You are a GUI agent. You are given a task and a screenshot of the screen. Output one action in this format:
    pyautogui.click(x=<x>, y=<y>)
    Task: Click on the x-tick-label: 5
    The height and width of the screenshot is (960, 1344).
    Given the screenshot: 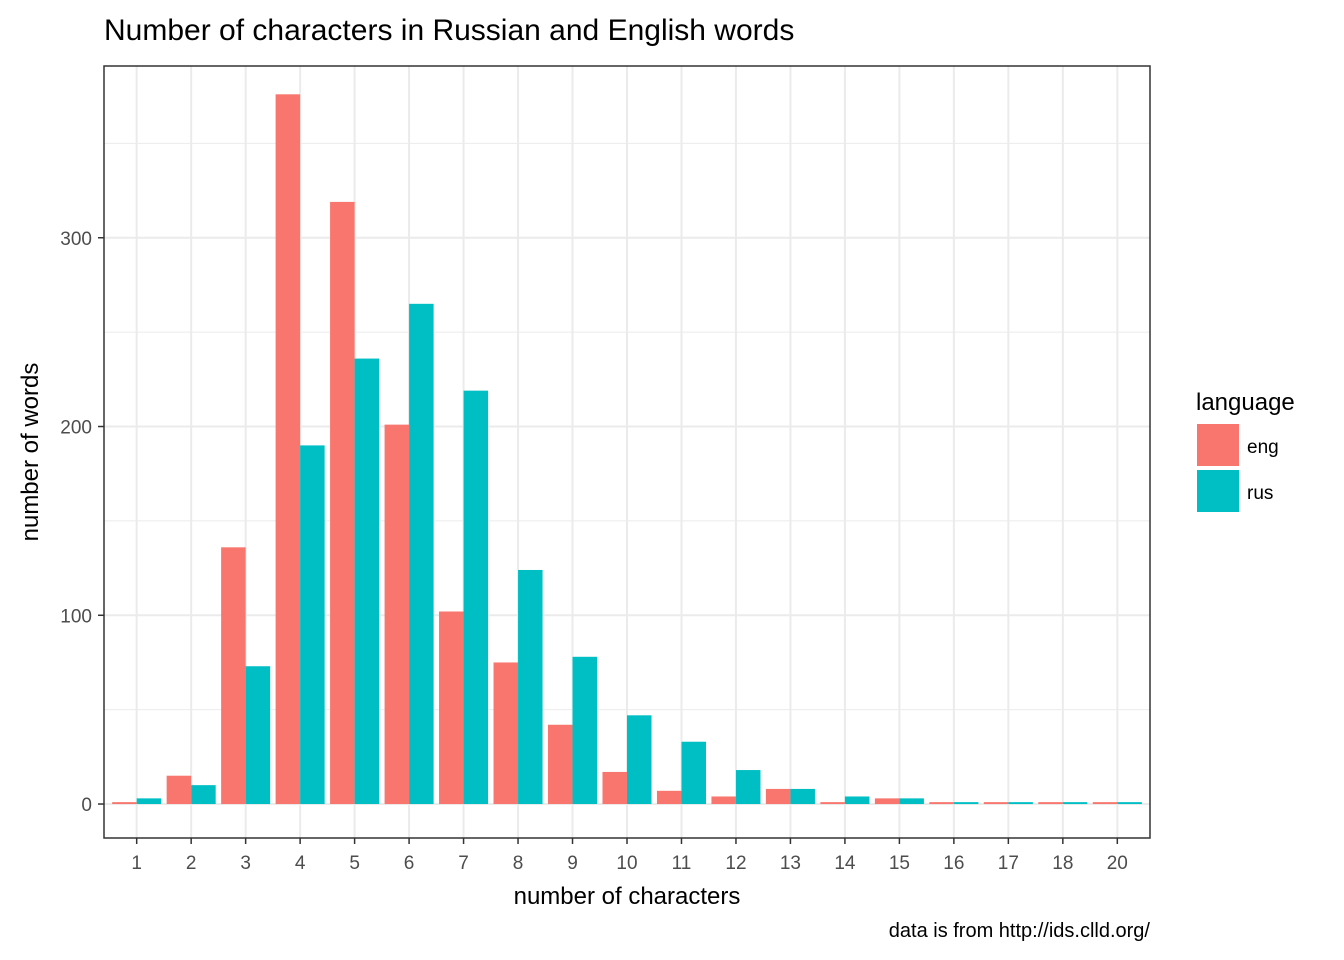 What is the action you would take?
    pyautogui.click(x=354, y=863)
    